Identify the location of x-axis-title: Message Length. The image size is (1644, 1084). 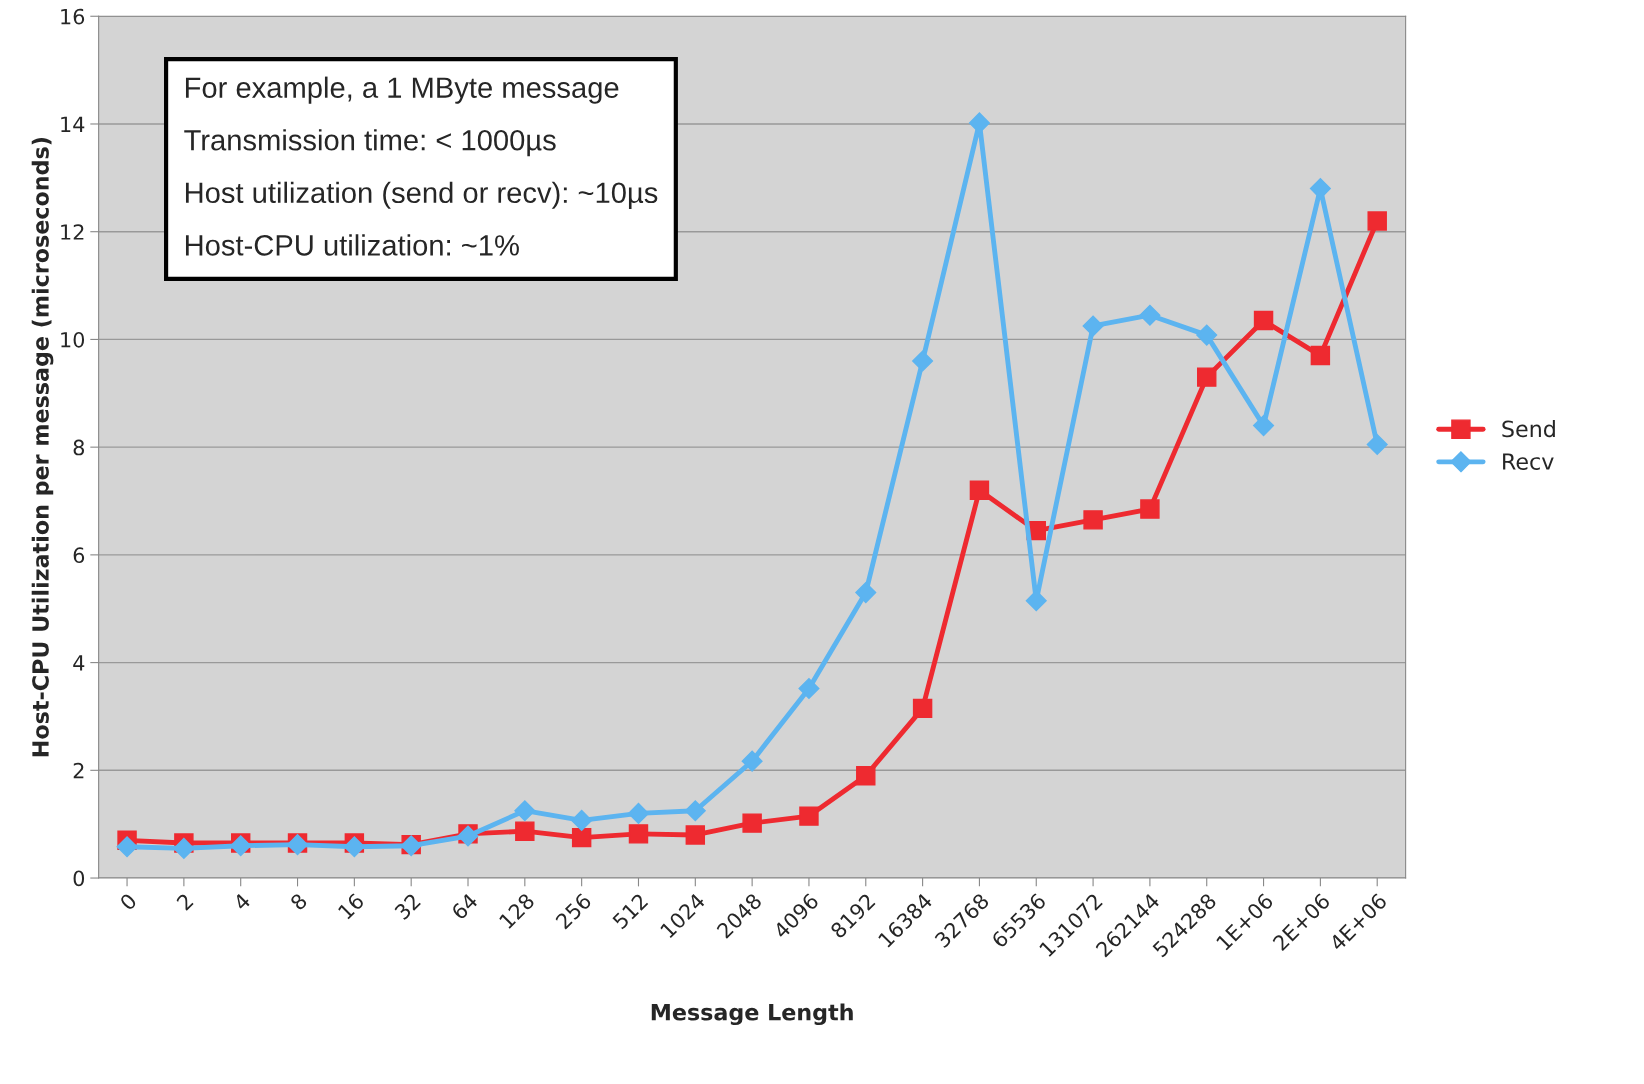
(752, 1014).